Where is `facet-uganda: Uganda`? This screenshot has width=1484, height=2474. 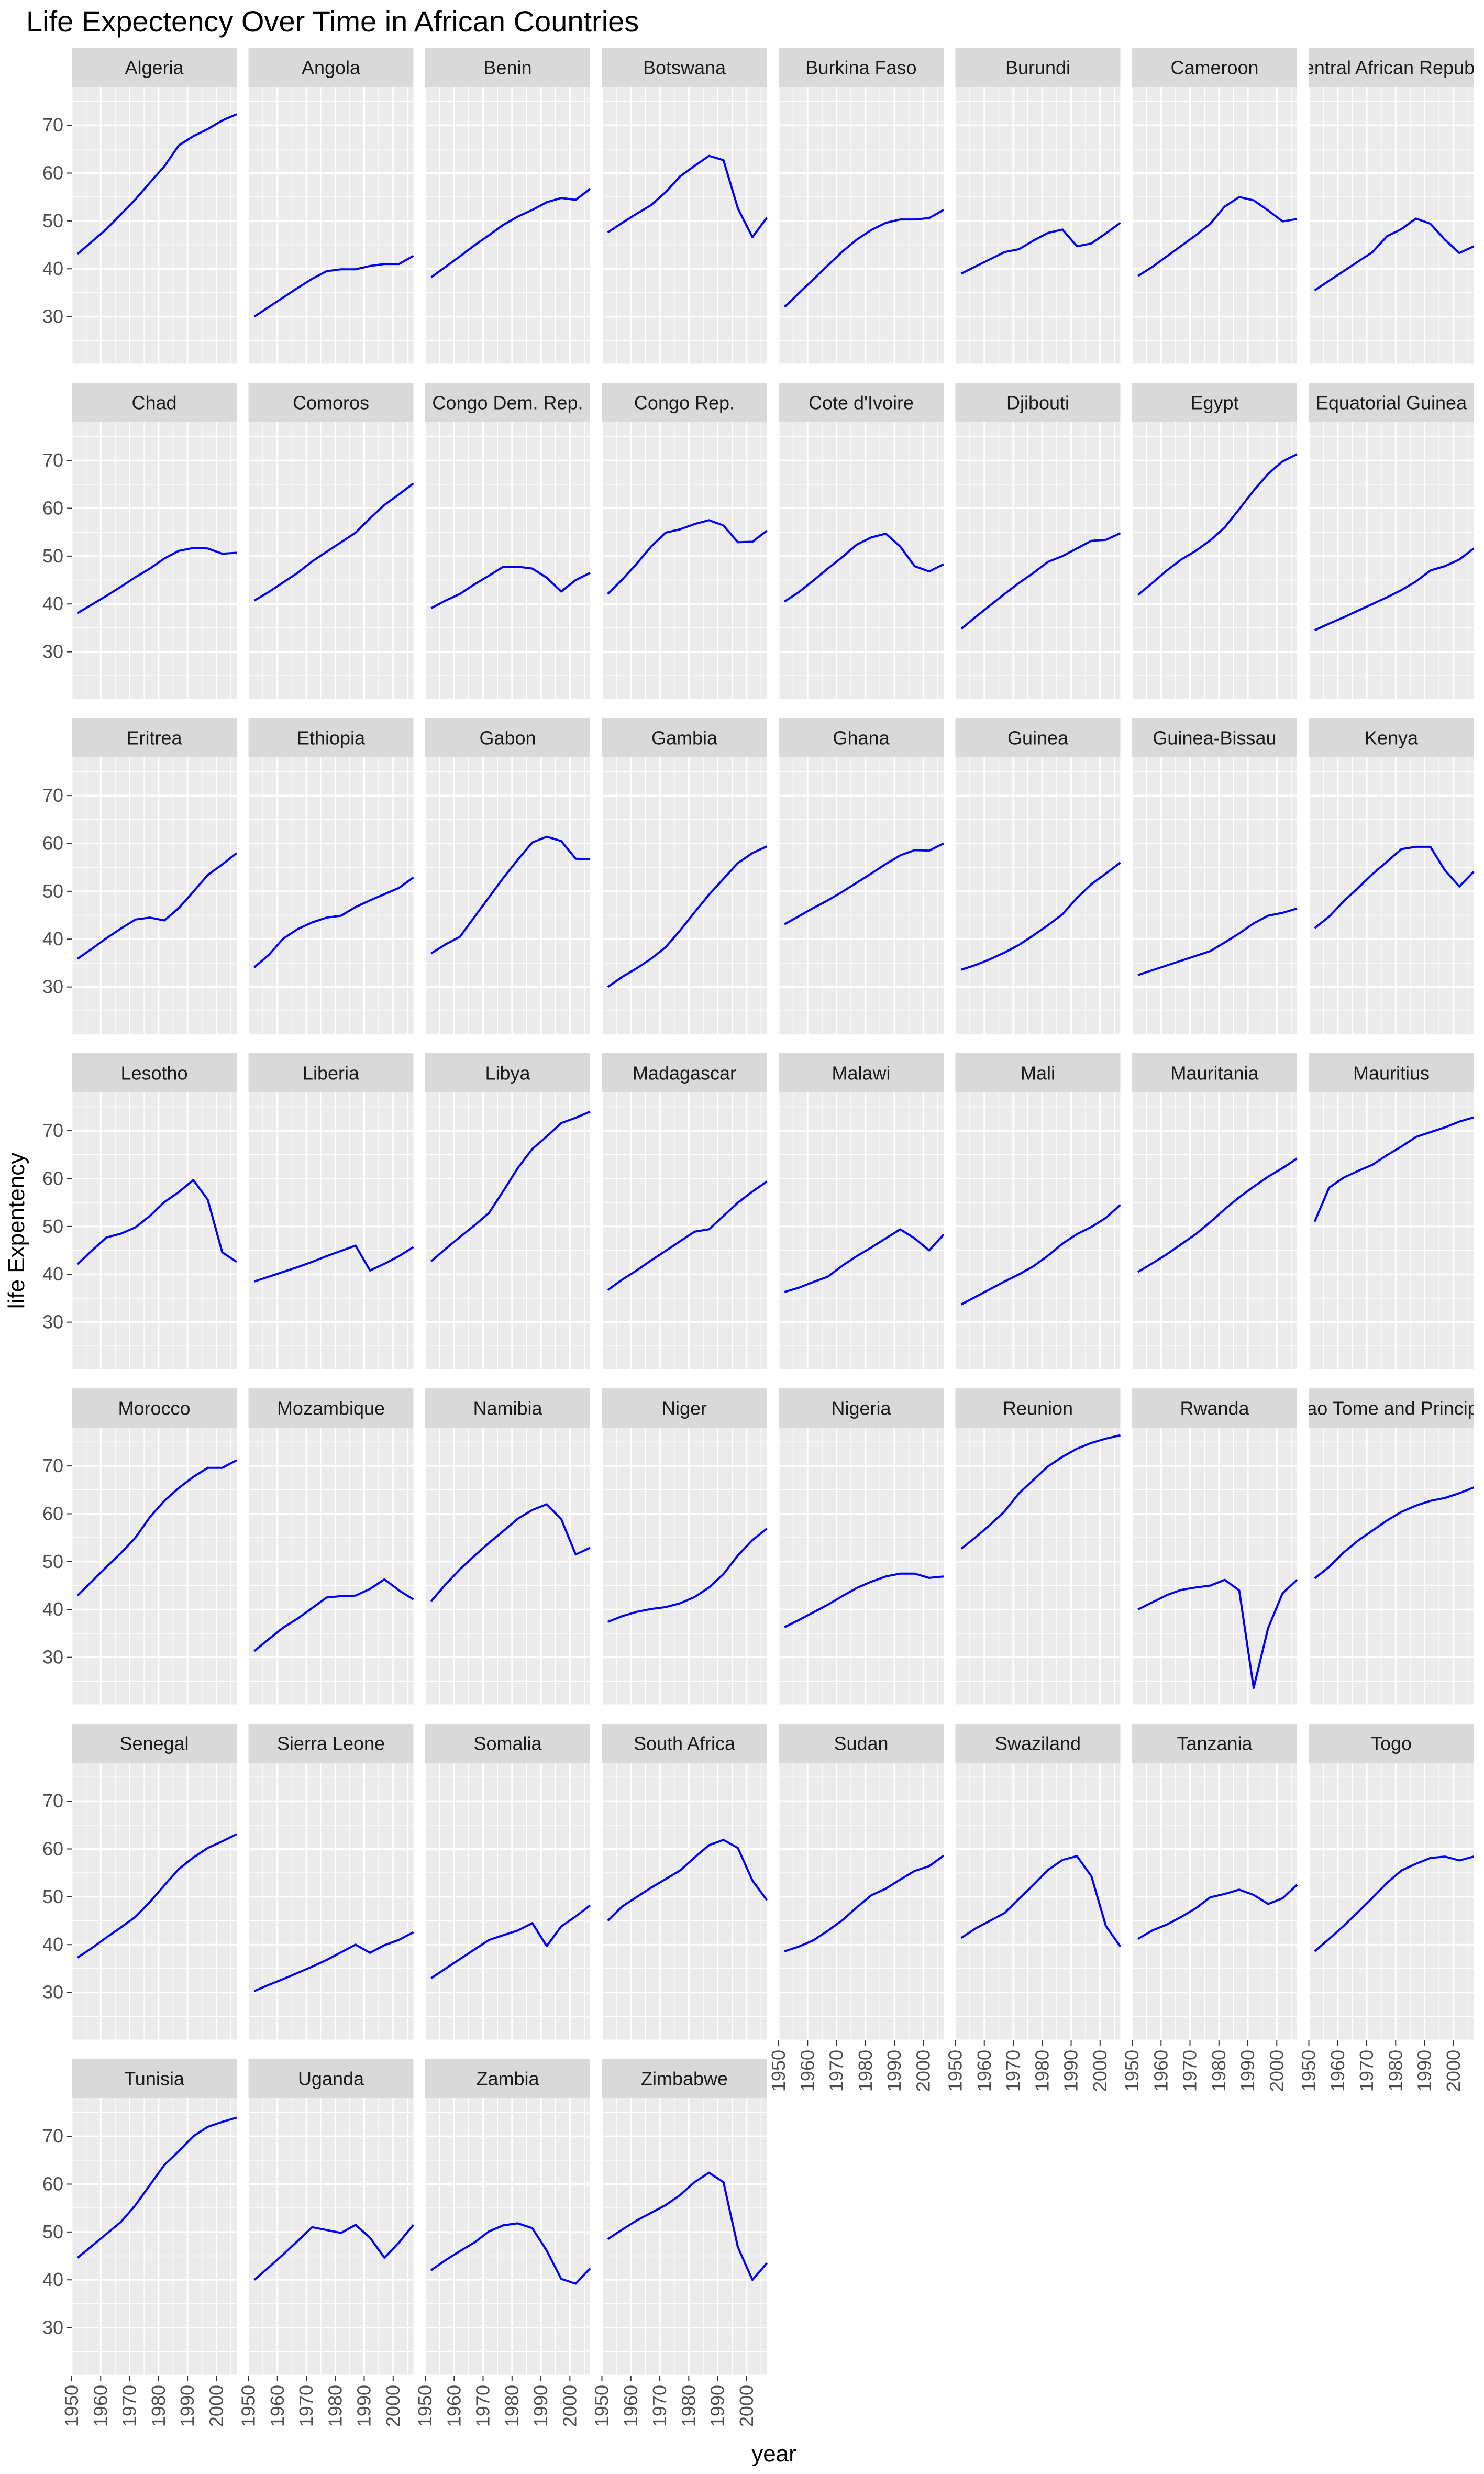
facet-uganda: Uganda is located at coordinates (332, 2218).